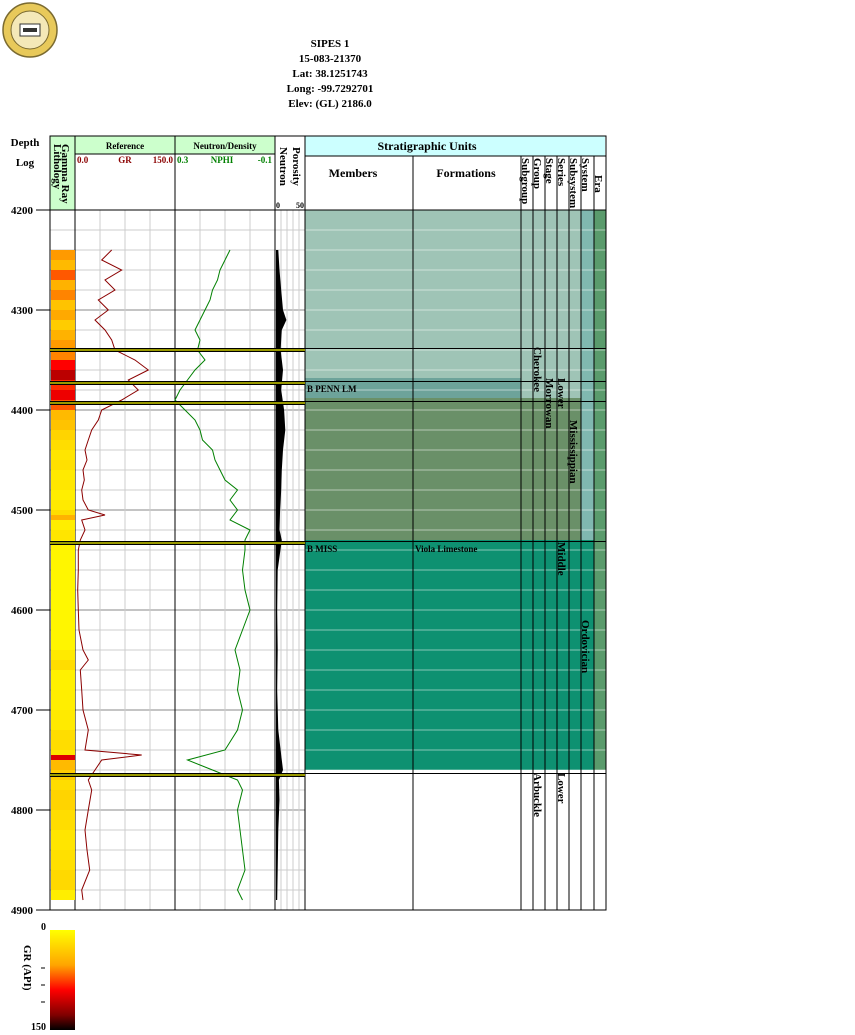 The image size is (855, 1035). Describe the element at coordinates (22, 611) in the screenshot. I see `depth-label: 4600` at that location.